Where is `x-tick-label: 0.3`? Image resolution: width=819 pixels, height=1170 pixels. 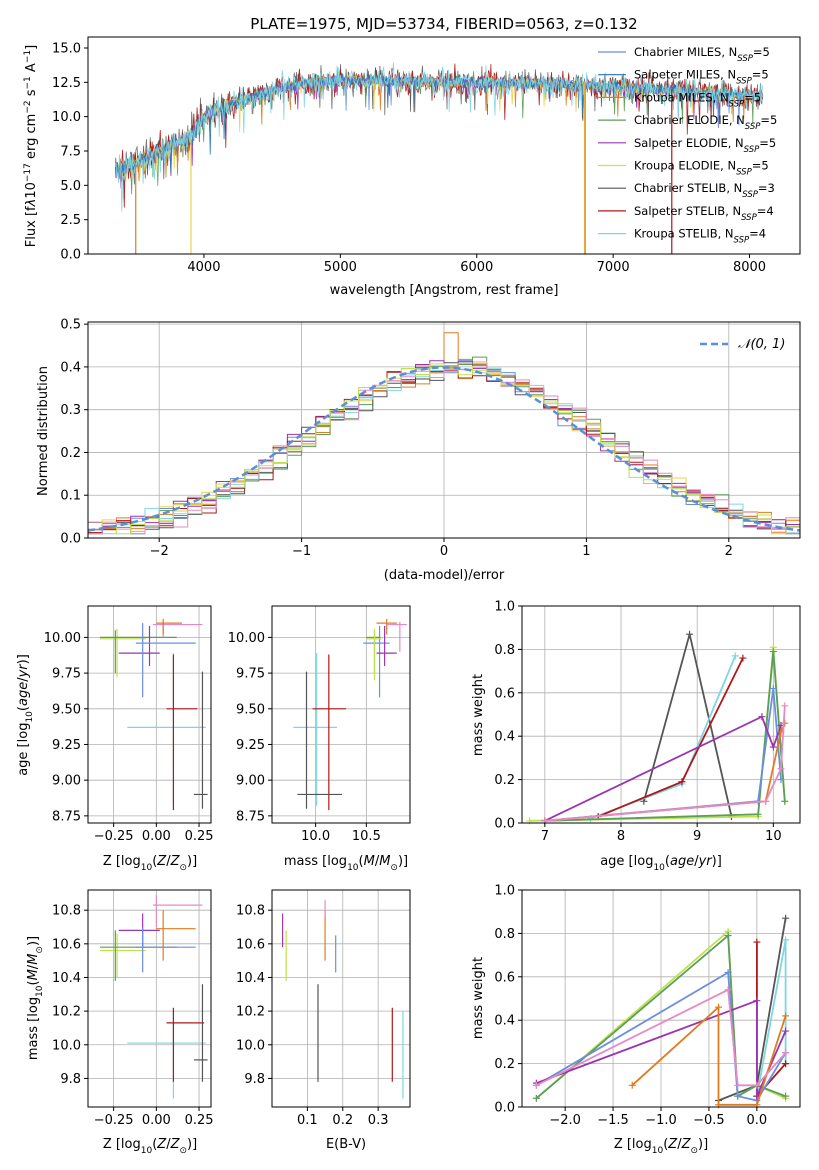
x-tick-label: 0.3 is located at coordinates (378, 1120).